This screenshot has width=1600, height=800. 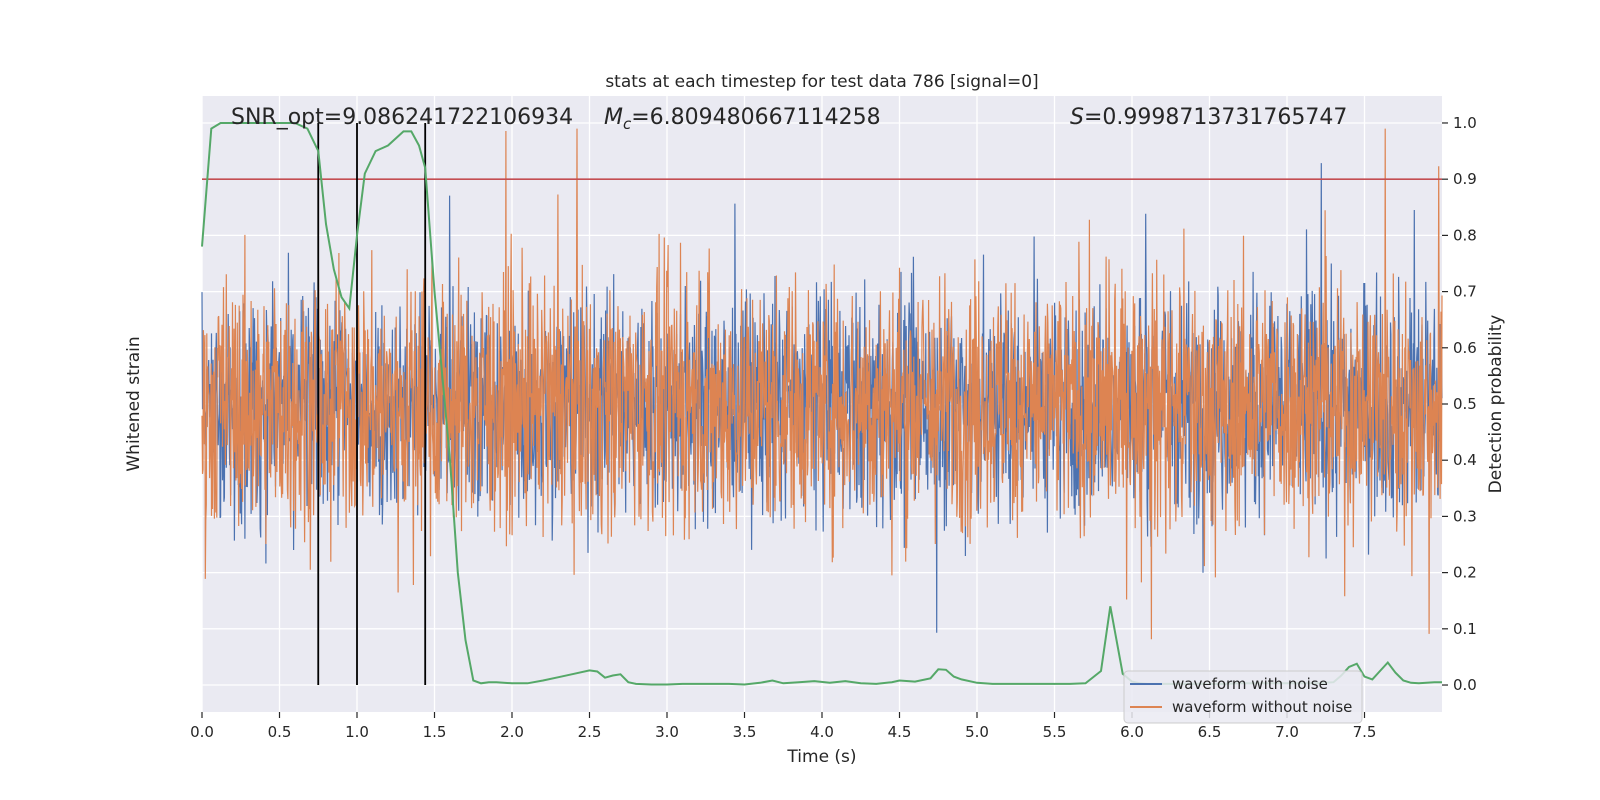 What do you see at coordinates (134, 403) in the screenshot?
I see `y-axis-label-left: Whitened strain` at bounding box center [134, 403].